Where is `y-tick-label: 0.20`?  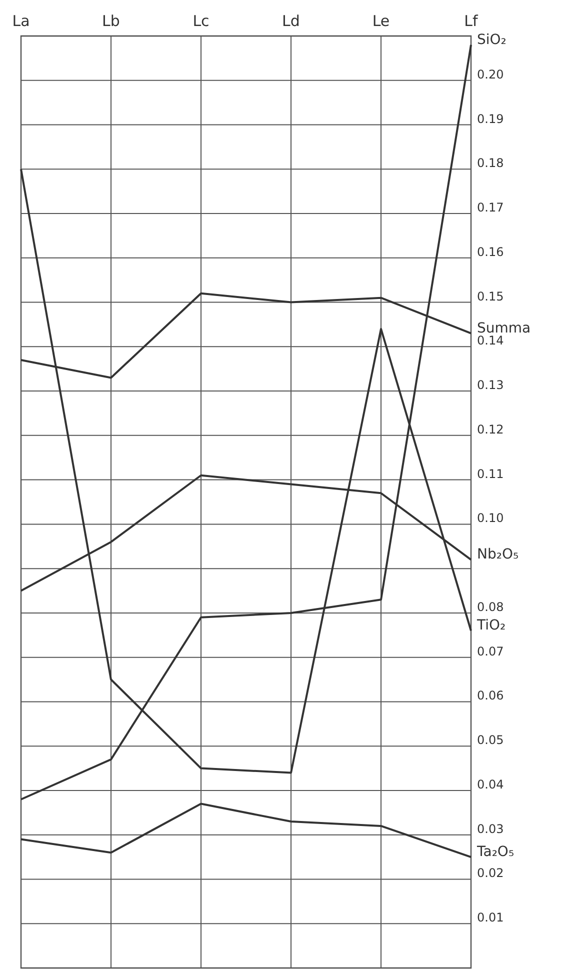 y-tick-label: 0.20 is located at coordinates (490, 74).